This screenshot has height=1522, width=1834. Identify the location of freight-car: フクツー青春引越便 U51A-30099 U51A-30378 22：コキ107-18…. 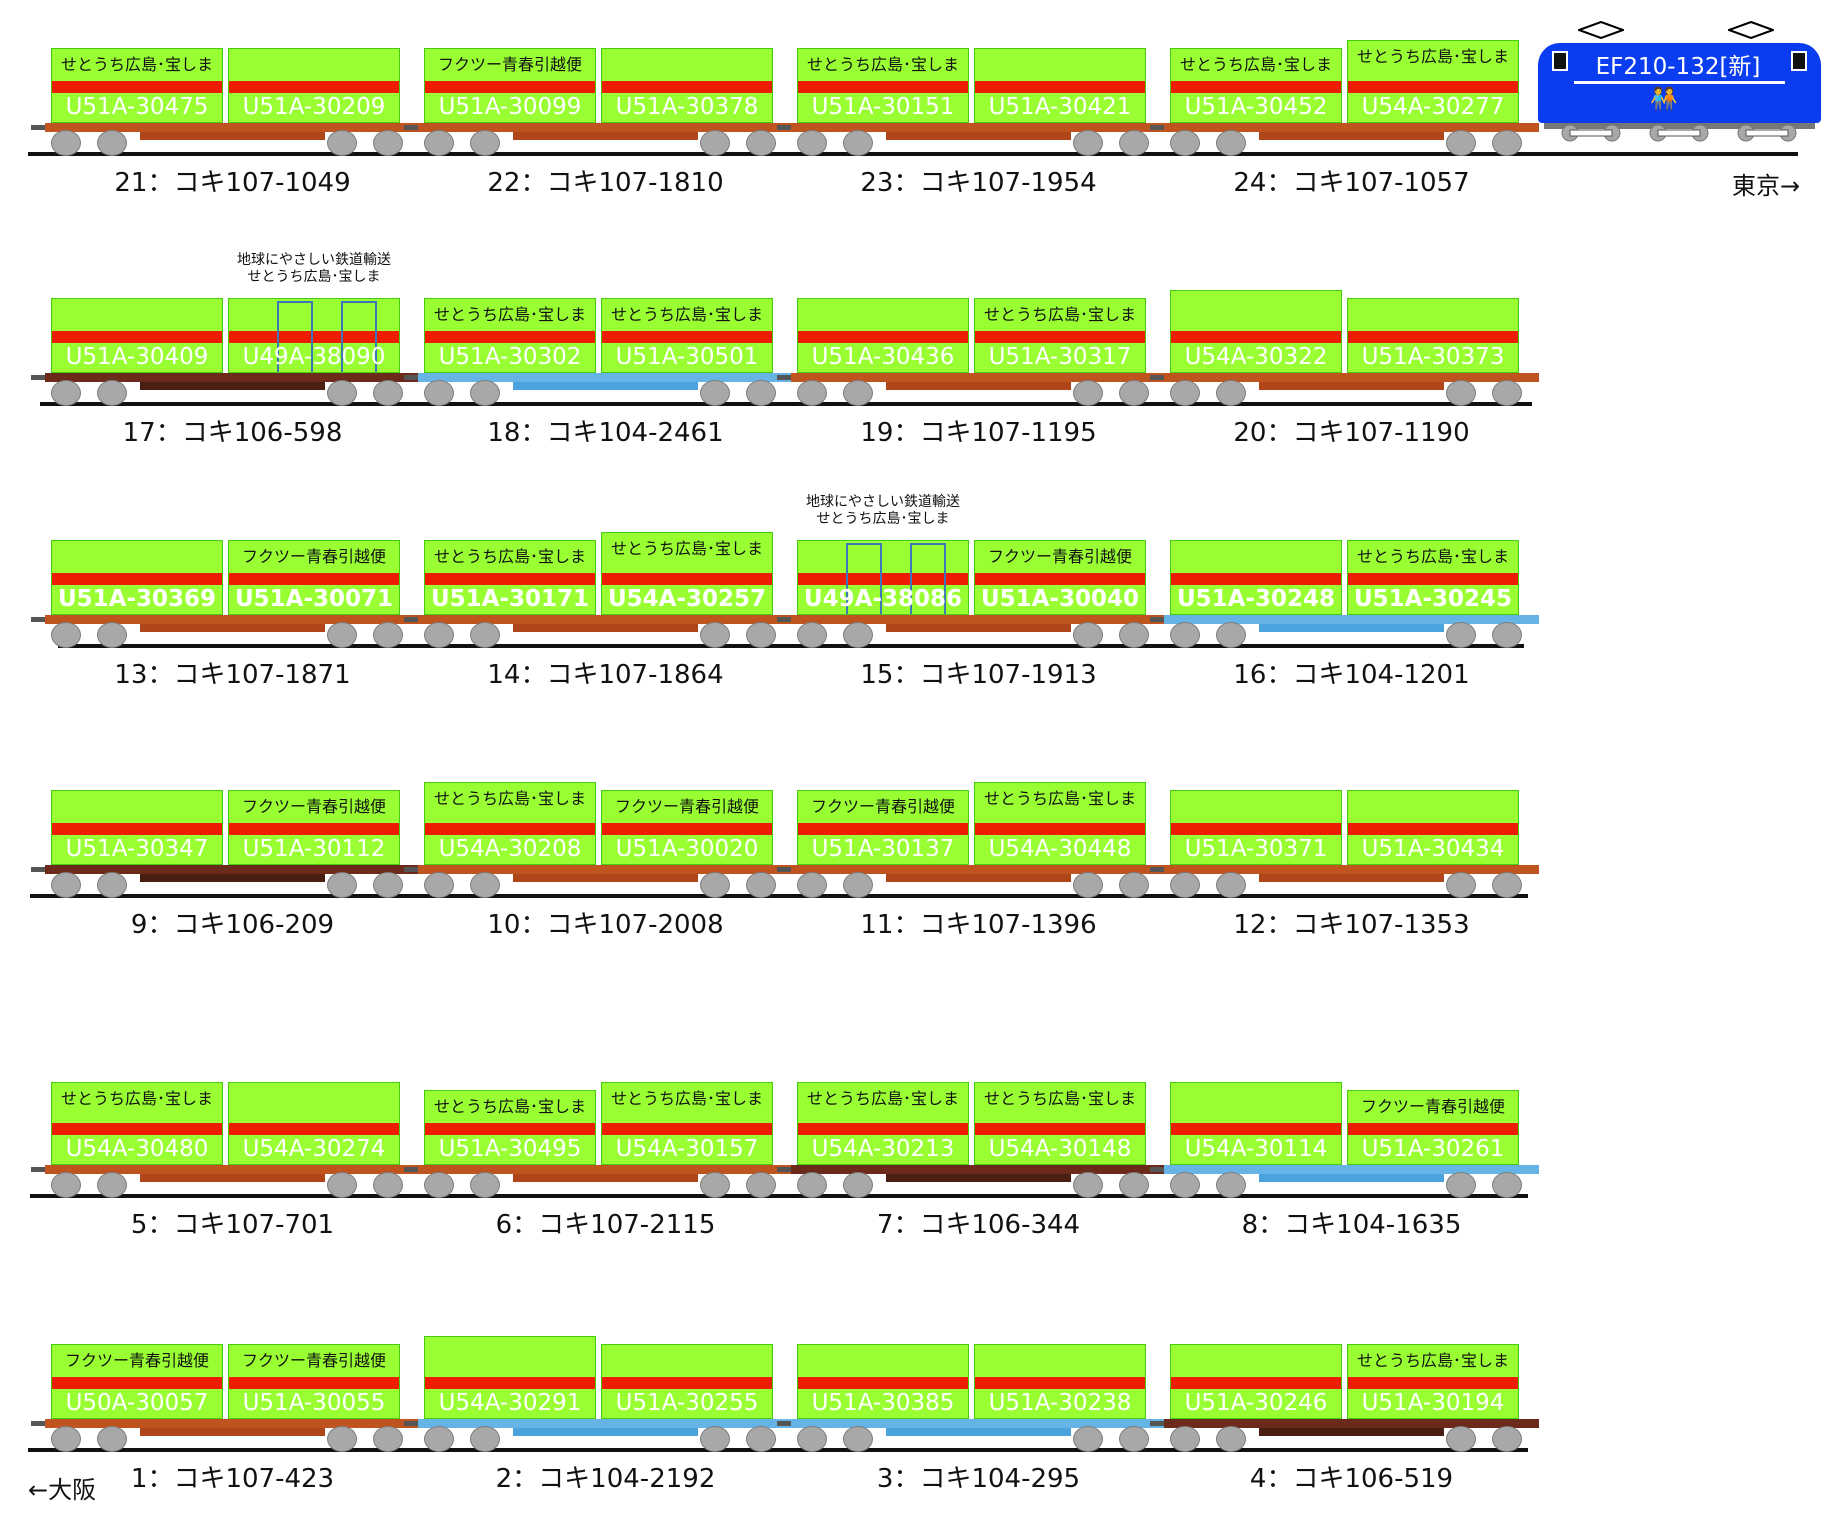
(598, 119).